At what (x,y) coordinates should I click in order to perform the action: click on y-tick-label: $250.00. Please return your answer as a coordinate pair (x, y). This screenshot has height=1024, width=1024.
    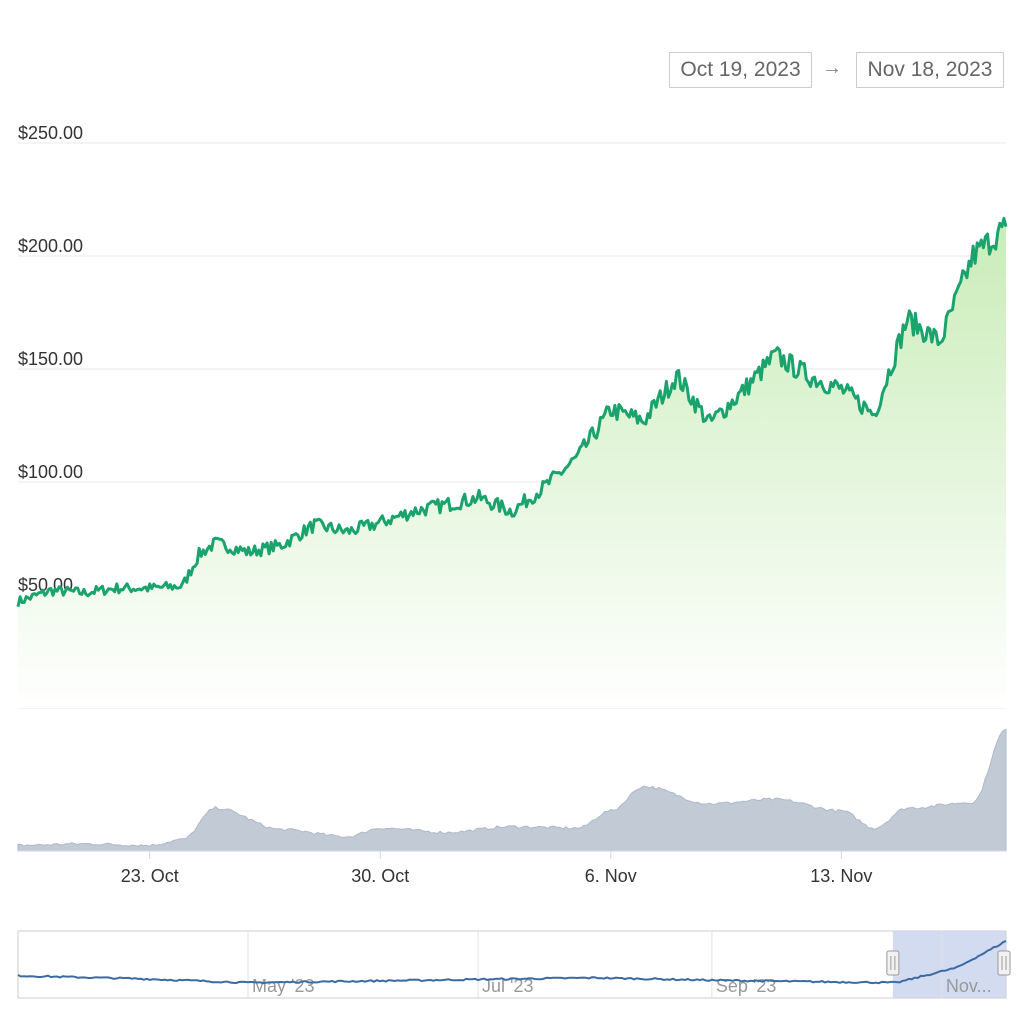
    Looking at the image, I should click on (50, 133).